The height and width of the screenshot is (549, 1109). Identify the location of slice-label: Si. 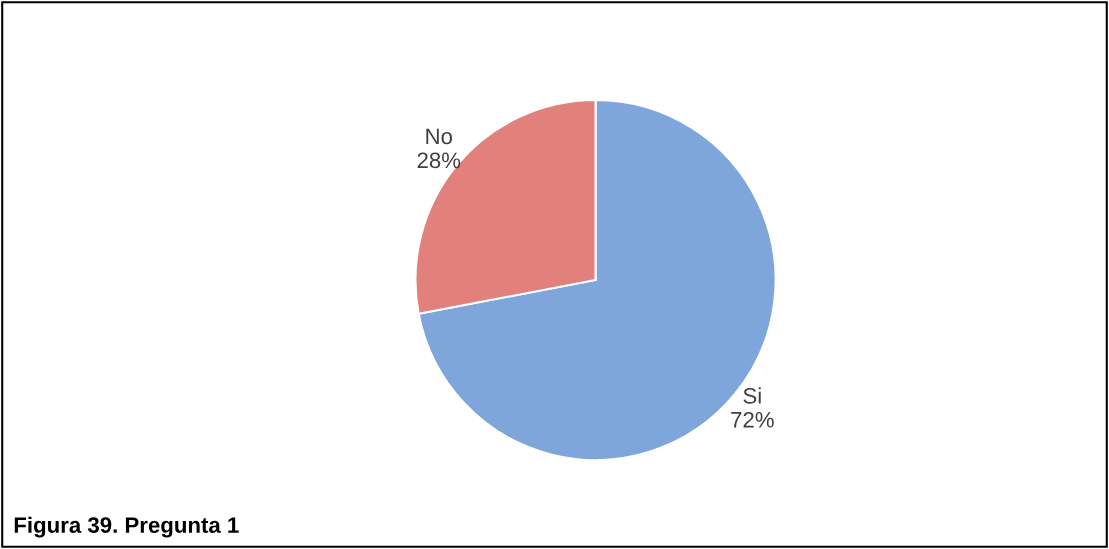
(752, 395).